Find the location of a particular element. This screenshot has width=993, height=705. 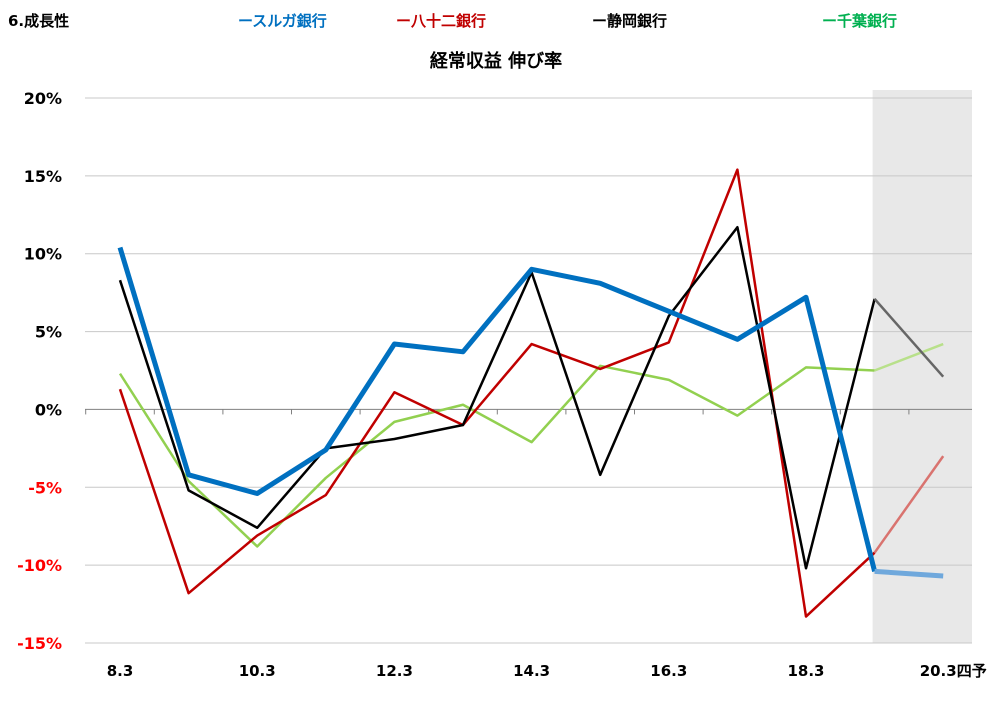

y-axis-tick-labels: 20% 15% 10% 5% 0% -5% -10% -15% is located at coordinates (39, 371).